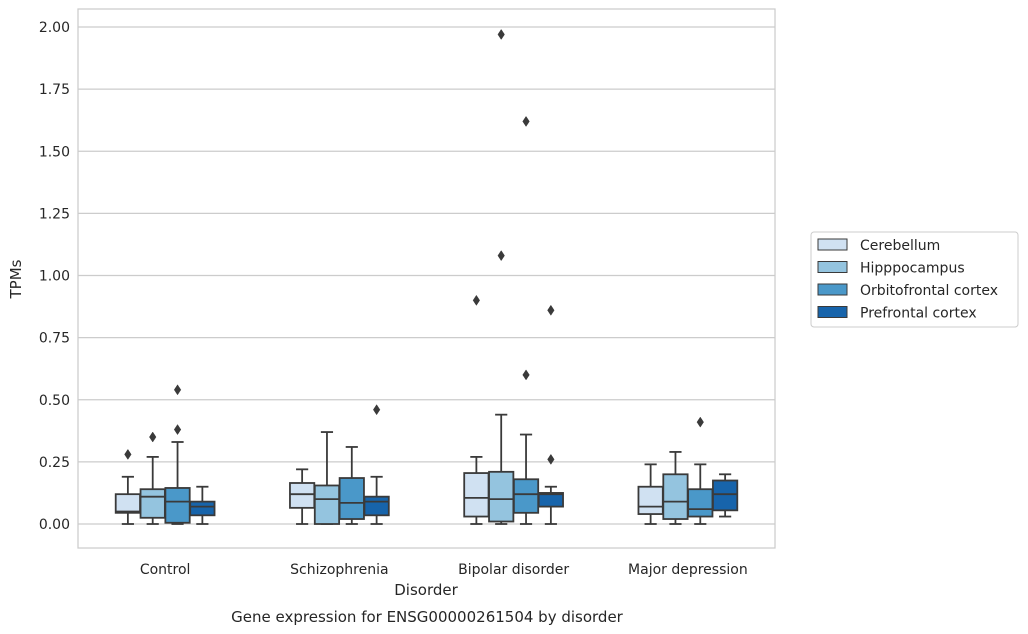 The width and height of the screenshot is (1028, 634). Describe the element at coordinates (918, 314) in the screenshot. I see `legend-label: Prefrontal cortex` at that location.